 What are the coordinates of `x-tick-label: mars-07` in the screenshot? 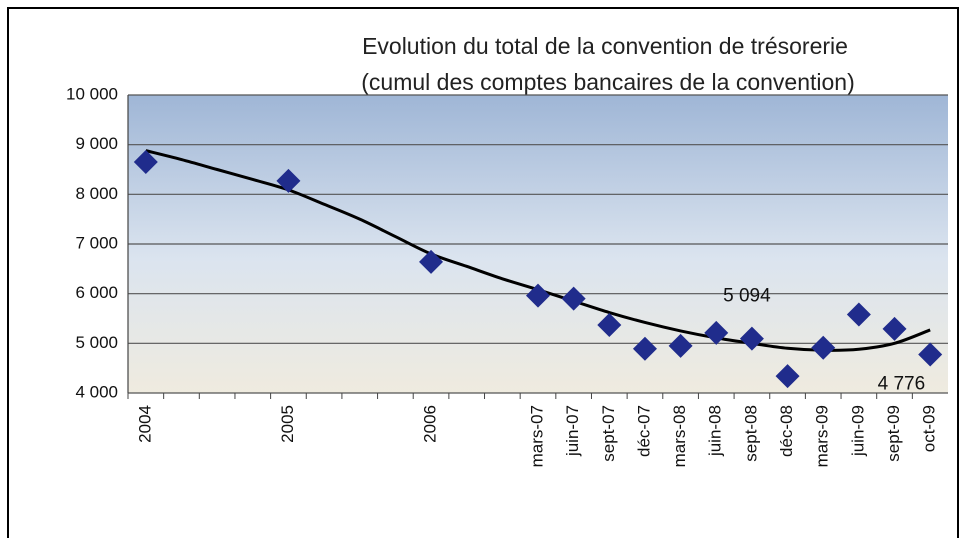 It's located at (536, 436).